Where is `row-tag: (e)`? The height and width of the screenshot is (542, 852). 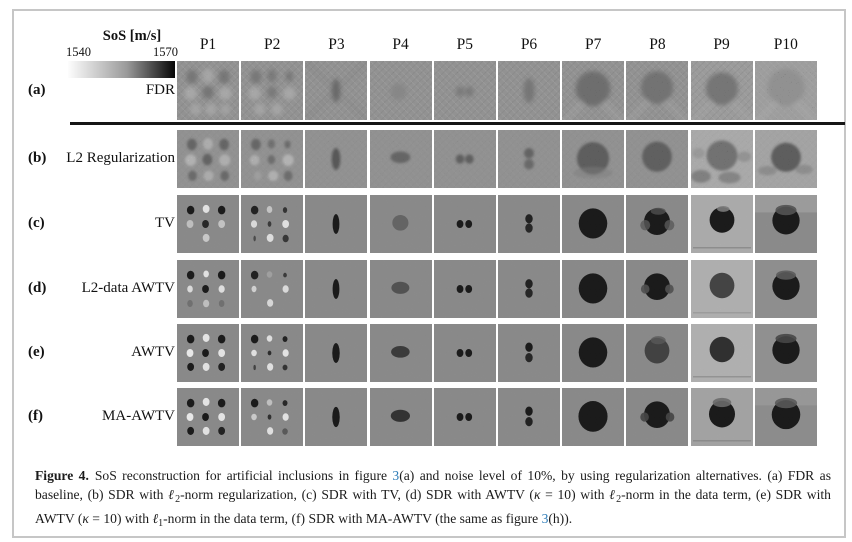
row-tag: (e) is located at coordinates (36, 352).